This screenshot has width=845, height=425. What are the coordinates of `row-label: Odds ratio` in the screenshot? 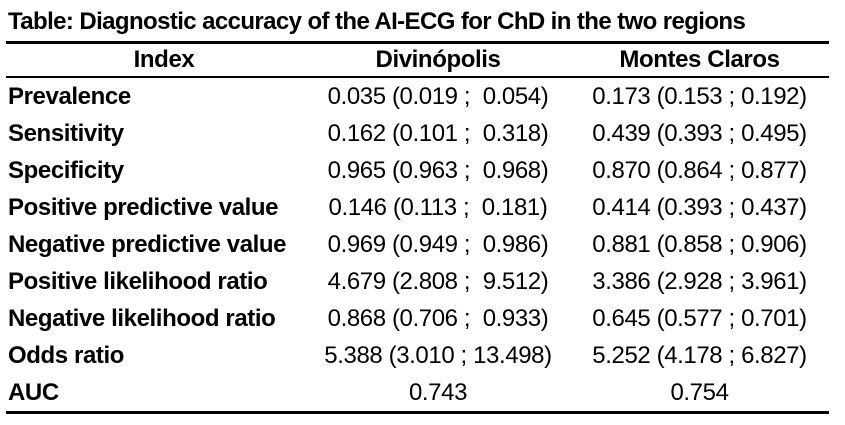 It's located at (66, 355).